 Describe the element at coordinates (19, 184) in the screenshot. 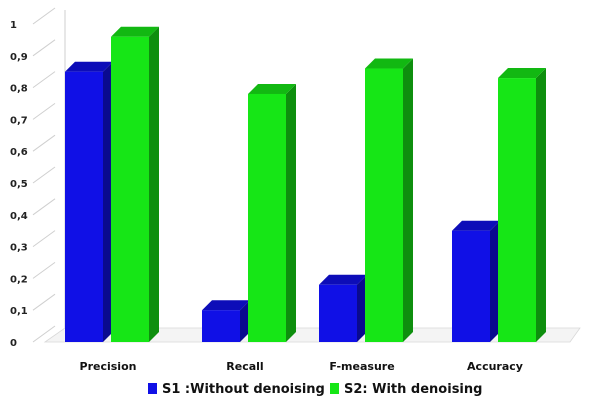

I see `y-tick-label: 0,5` at that location.